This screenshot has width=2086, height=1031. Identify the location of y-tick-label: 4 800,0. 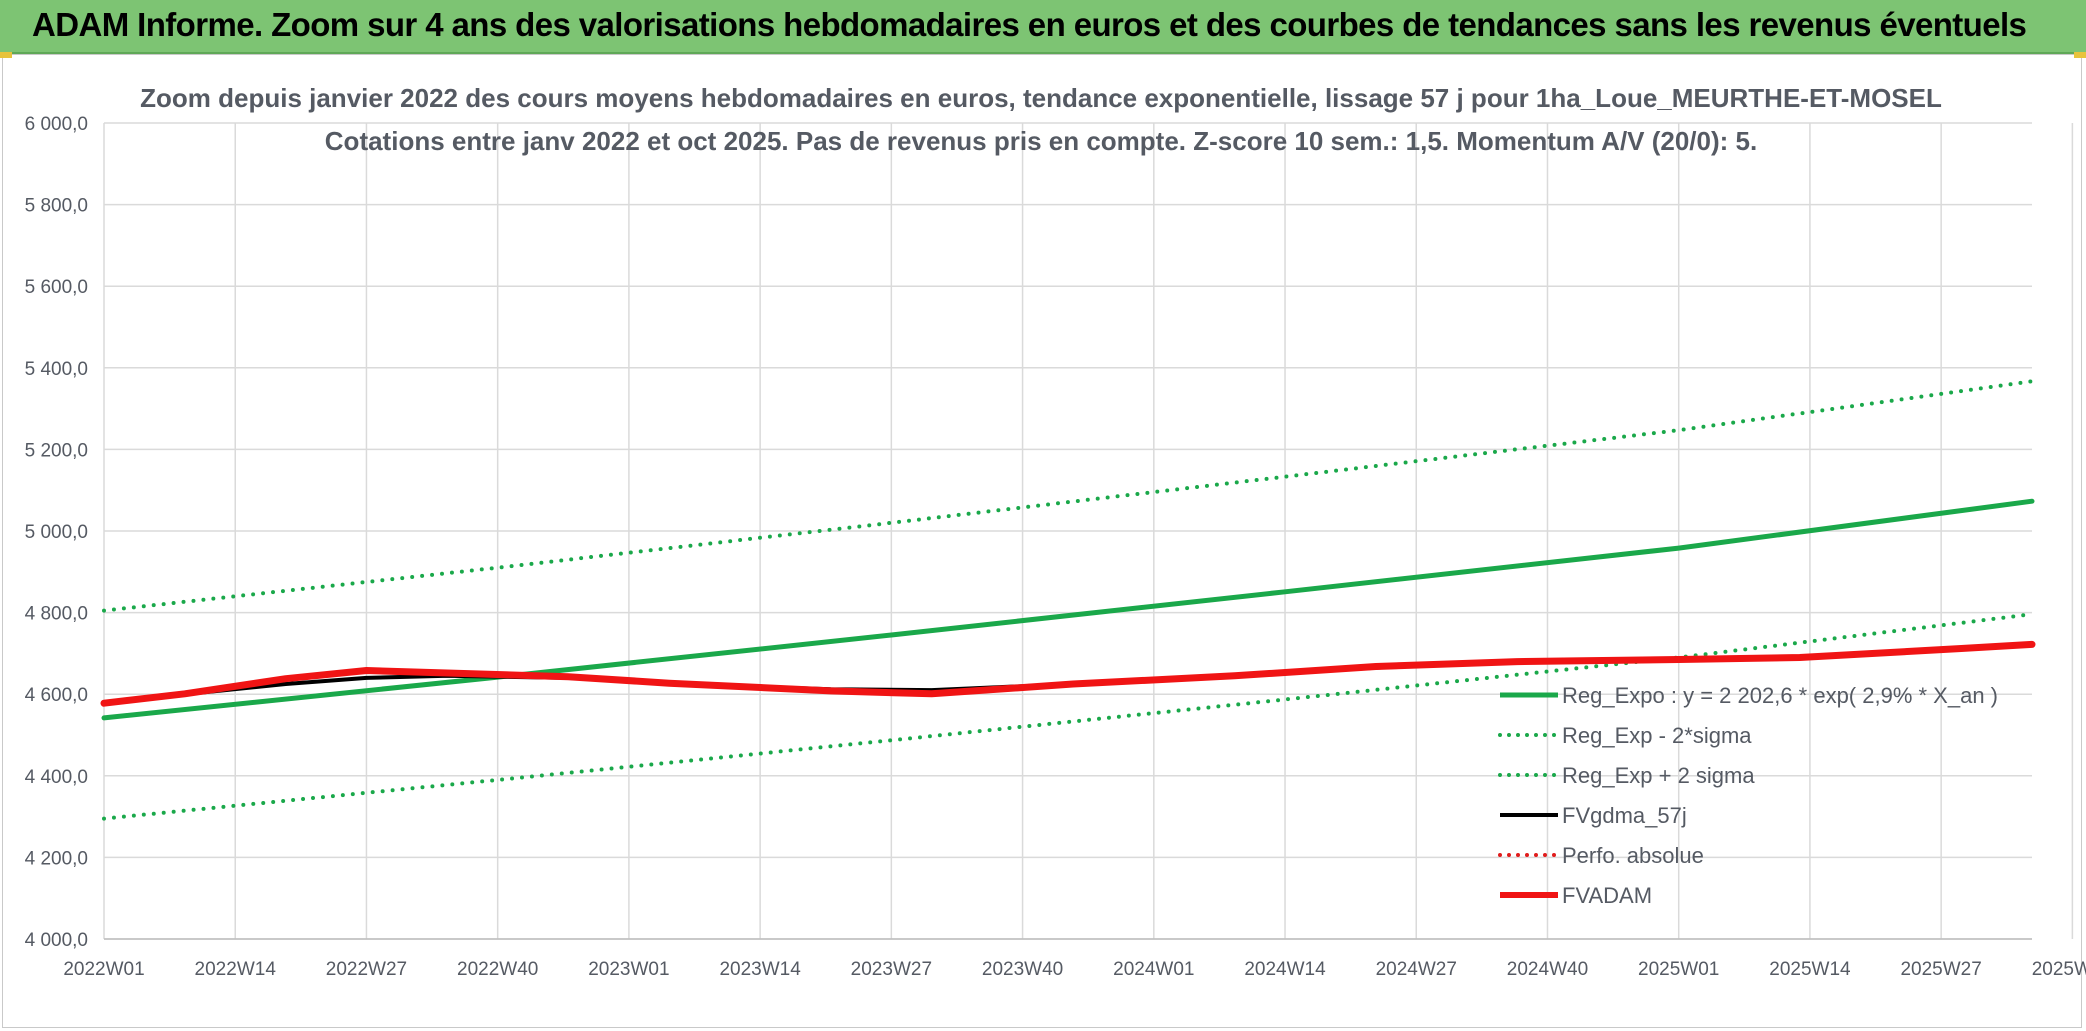
(56, 614).